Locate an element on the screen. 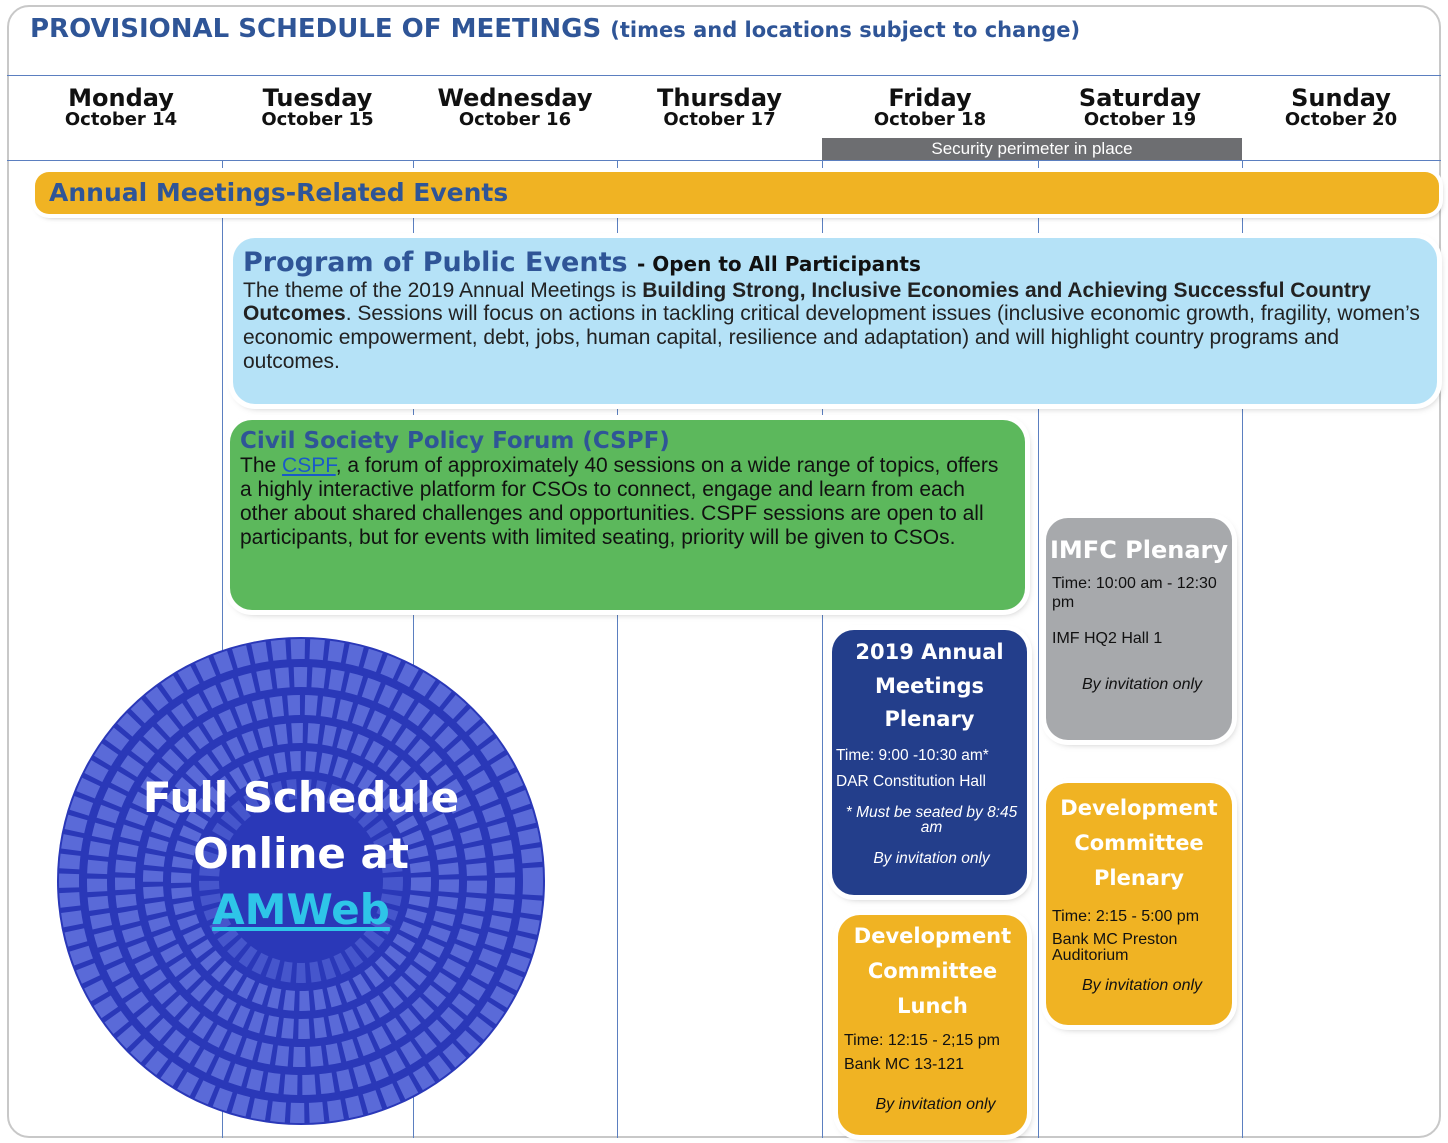 The width and height of the screenshot is (1448, 1143). text: The theme of the 2019 Annual Meetings is is located at coordinates (443, 290).